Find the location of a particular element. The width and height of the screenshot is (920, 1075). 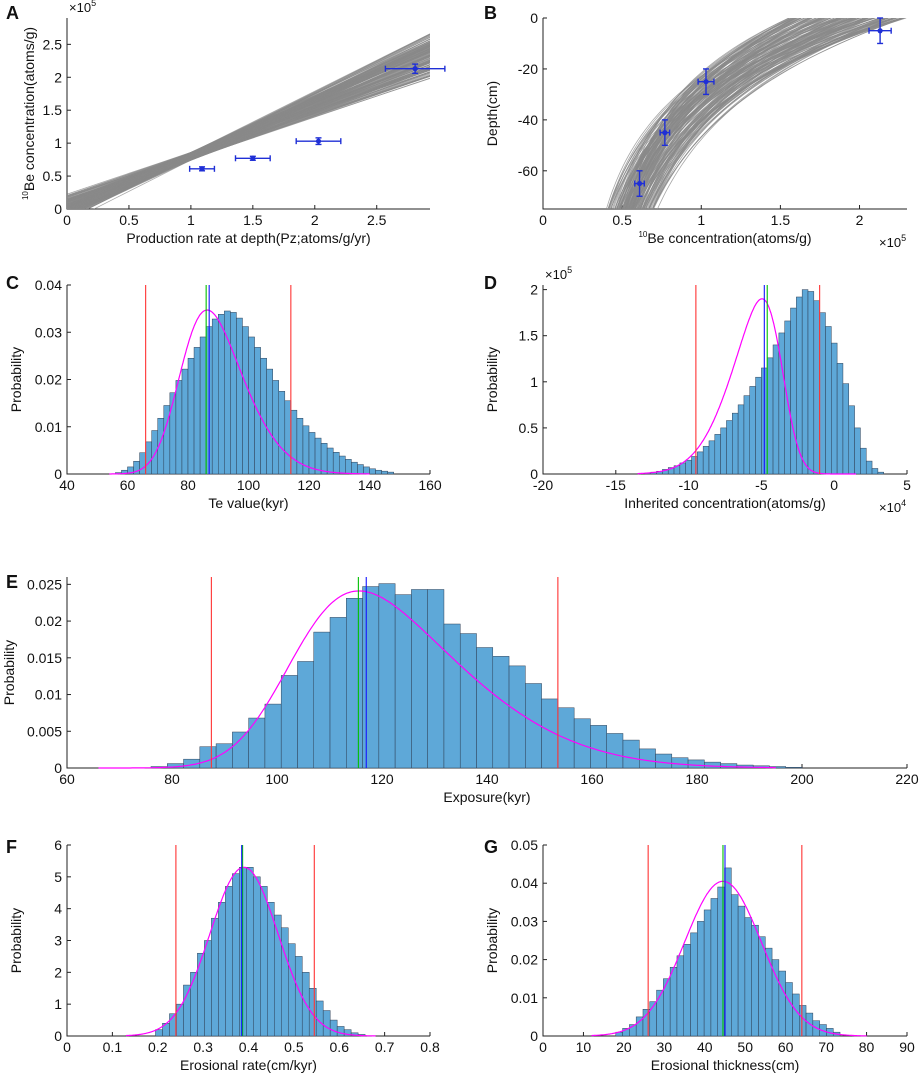

y-tick-label: 0.025 is located at coordinates (44, 584).